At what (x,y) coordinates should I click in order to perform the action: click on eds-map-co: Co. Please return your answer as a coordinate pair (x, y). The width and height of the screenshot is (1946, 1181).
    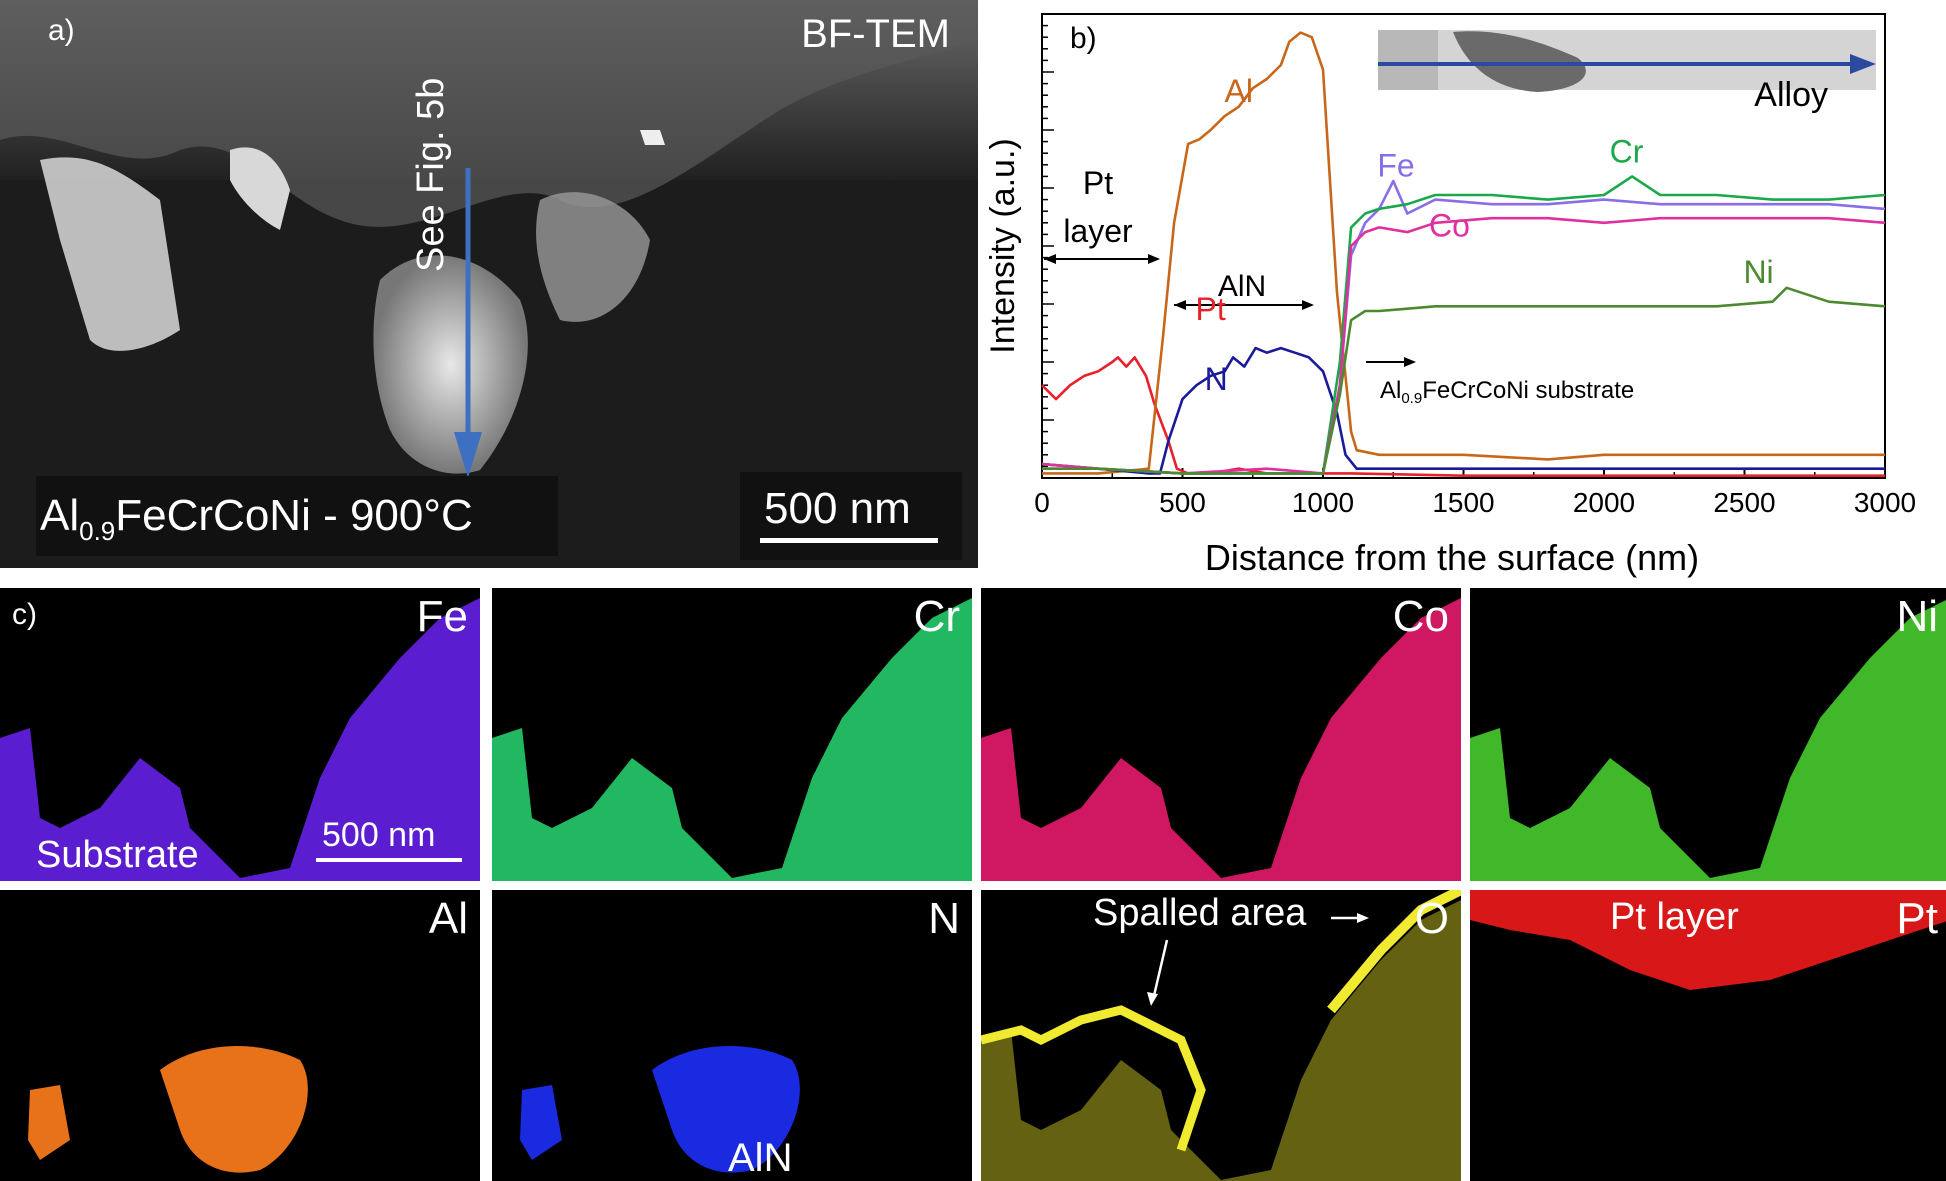
    Looking at the image, I should click on (1221, 734).